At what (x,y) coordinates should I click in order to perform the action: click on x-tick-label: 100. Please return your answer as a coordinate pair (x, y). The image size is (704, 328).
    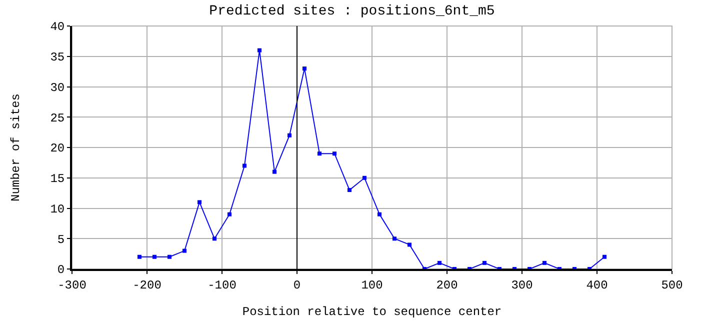
    Looking at the image, I should click on (372, 285).